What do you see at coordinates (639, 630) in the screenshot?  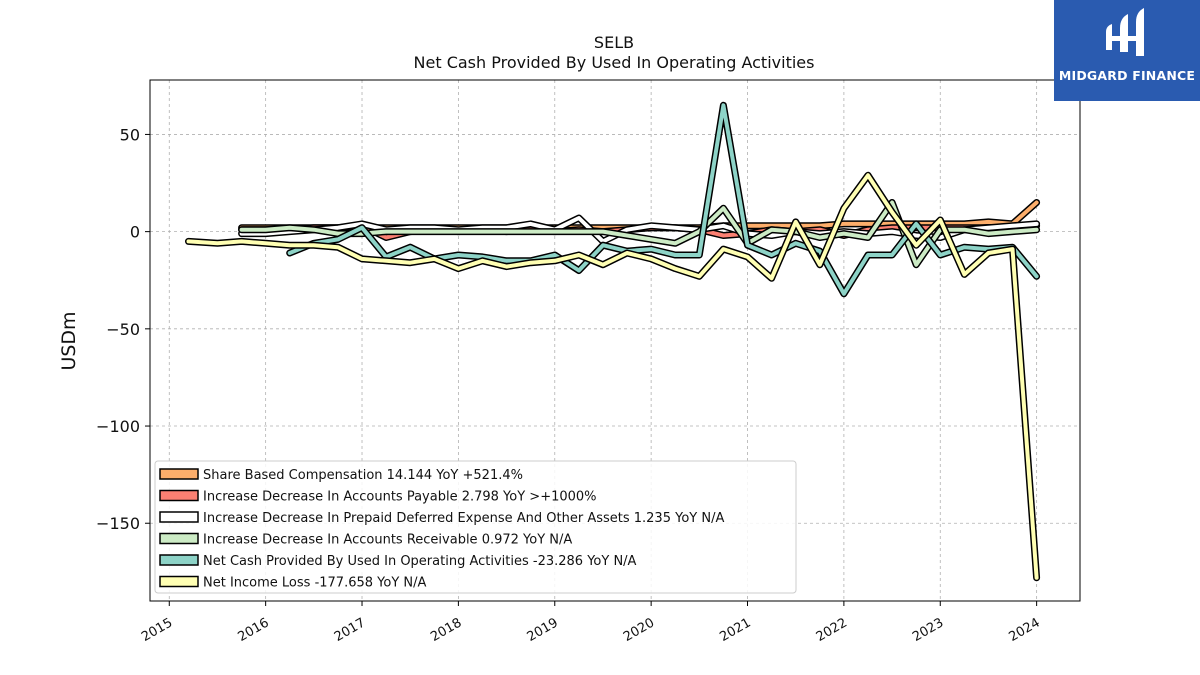 I see `x-tick-label: 2020` at bounding box center [639, 630].